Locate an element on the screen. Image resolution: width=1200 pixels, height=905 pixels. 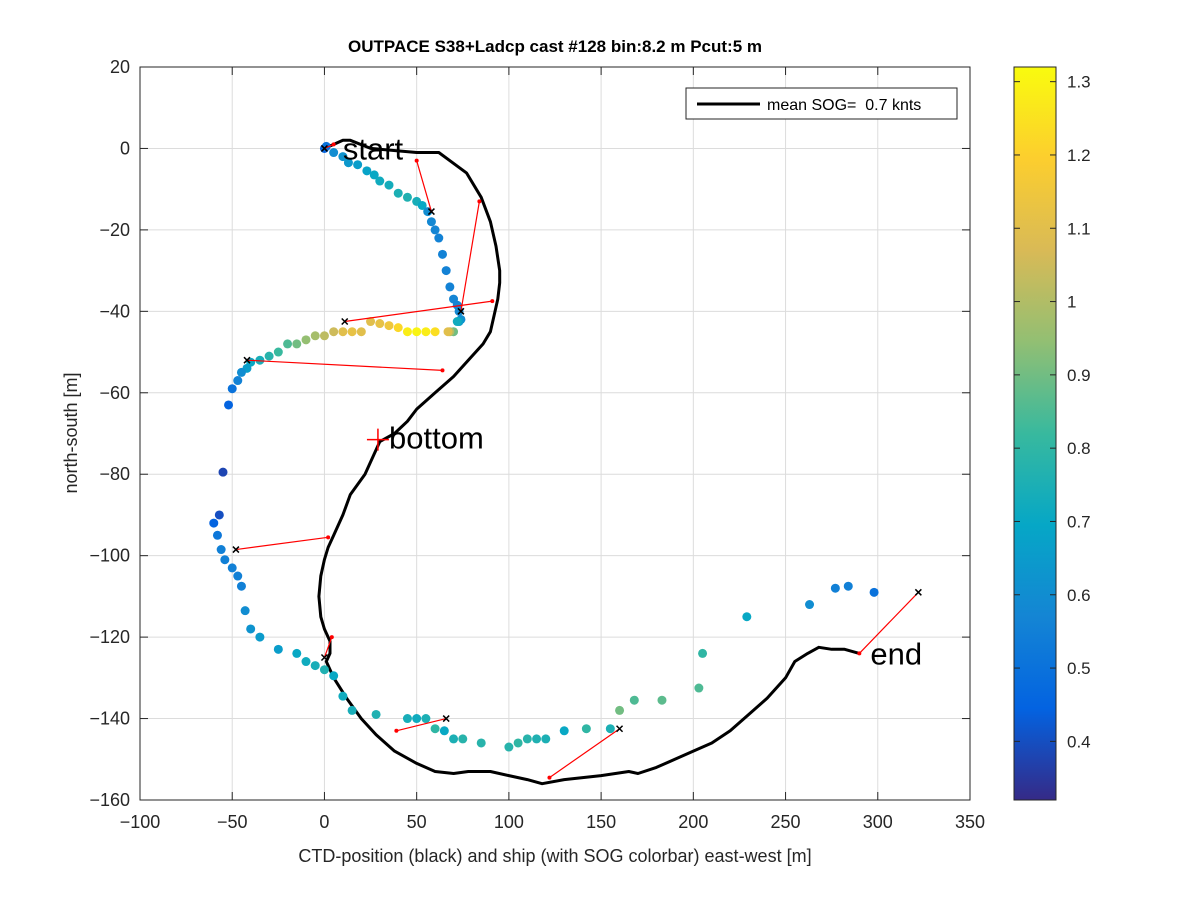
y-tick-label: −20 is located at coordinates (114, 230).